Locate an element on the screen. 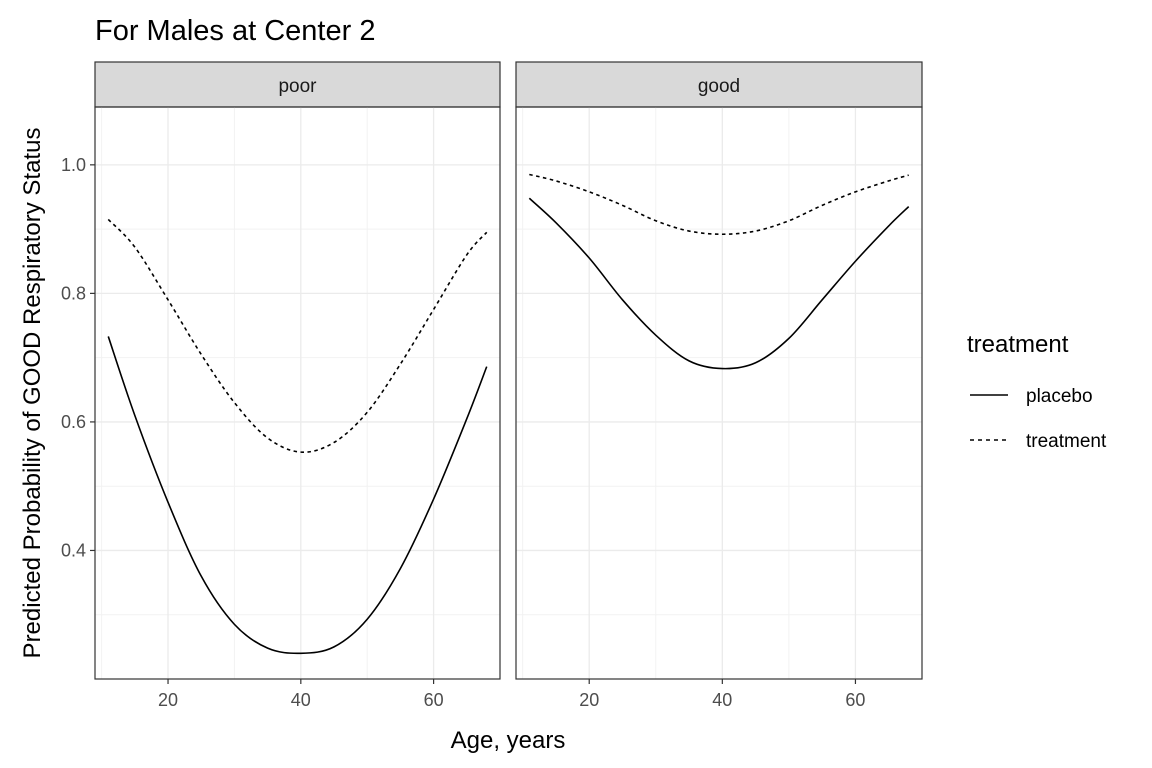 The width and height of the screenshot is (1152, 768). legend: treatment placebo treatment is located at coordinates (1037, 391).